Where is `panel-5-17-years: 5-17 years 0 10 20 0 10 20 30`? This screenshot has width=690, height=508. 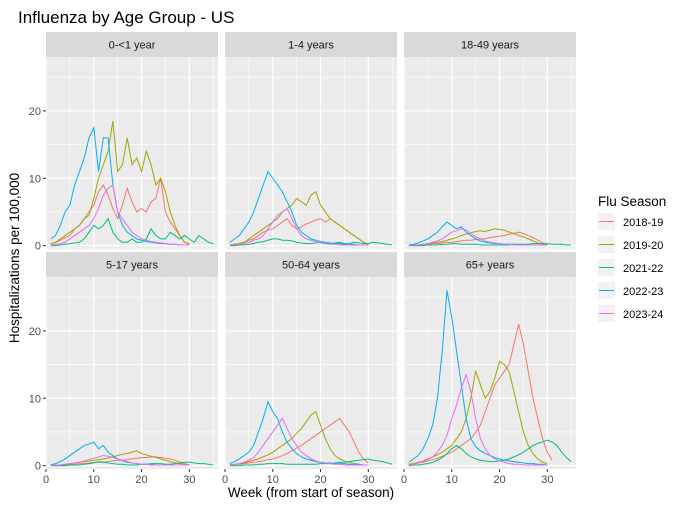 panel-5-17-years: 5-17 years 0 10 20 0 10 20 30 is located at coordinates (123, 369).